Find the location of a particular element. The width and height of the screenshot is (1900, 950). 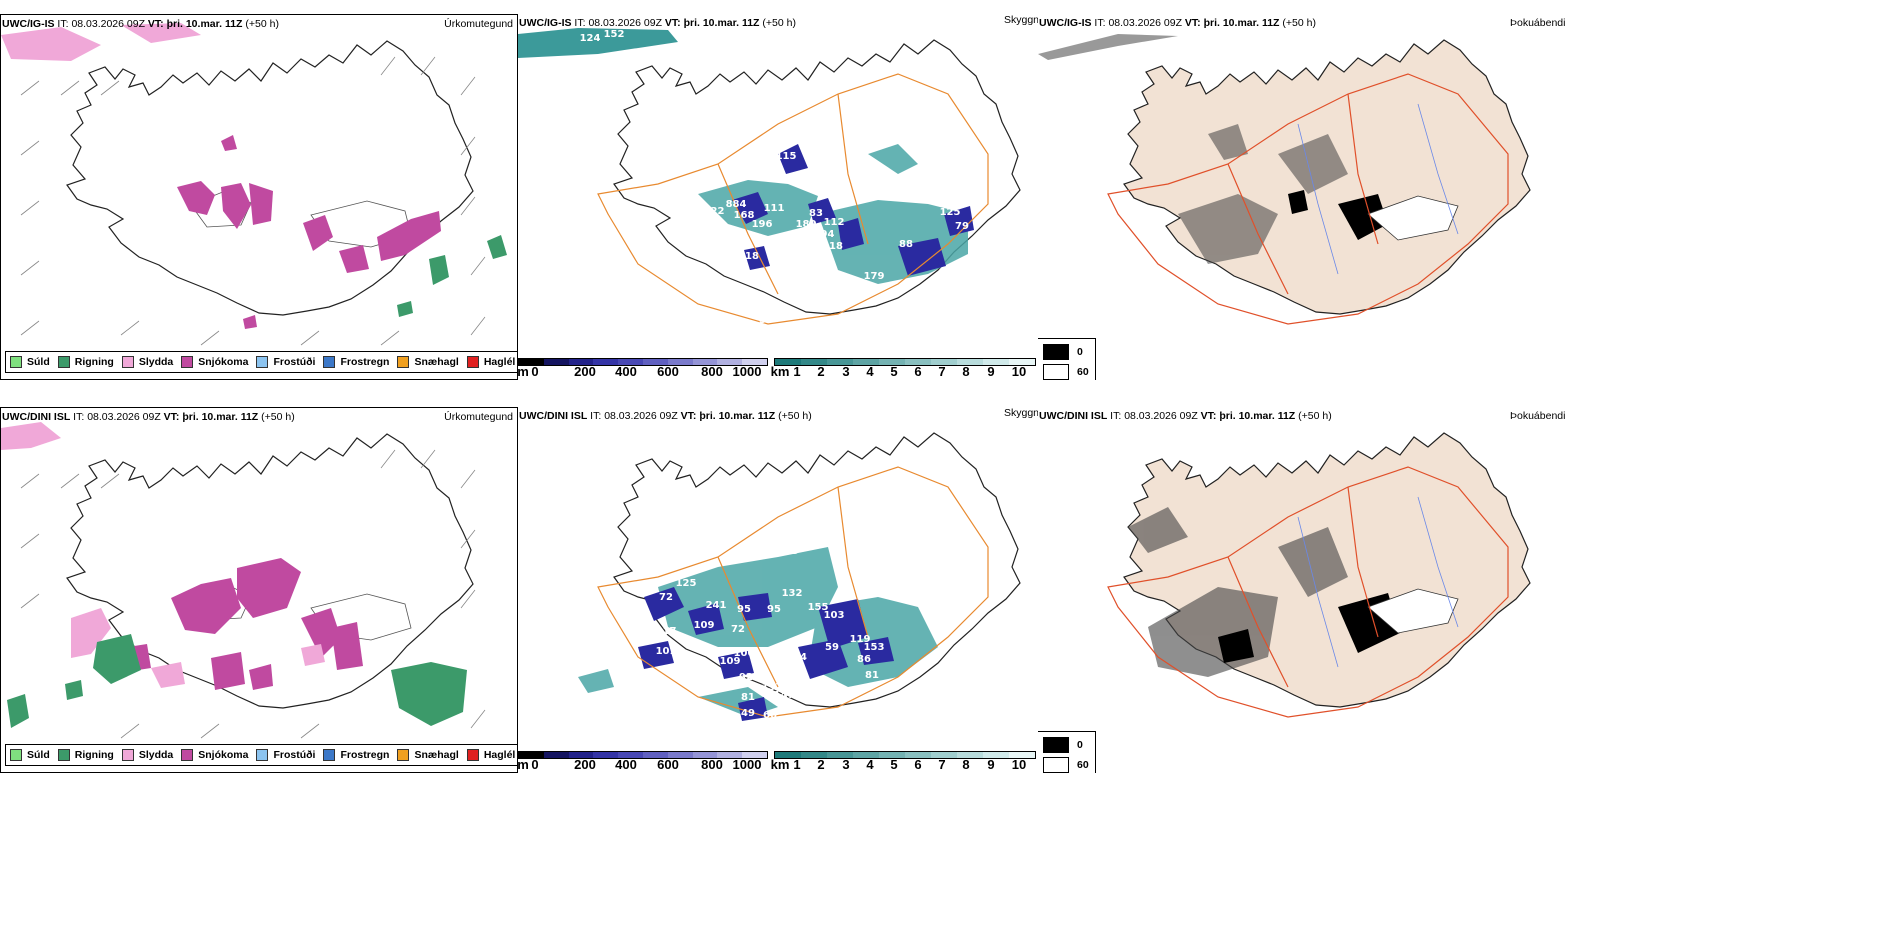

value-label: 53 is located at coordinates (766, 320).